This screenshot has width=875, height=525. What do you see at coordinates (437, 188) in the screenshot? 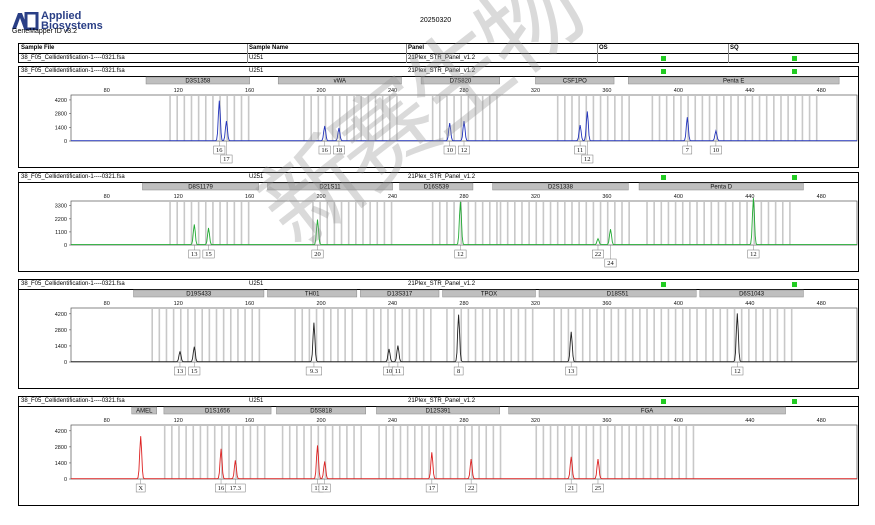
I see `marker-label: D16S539` at bounding box center [437, 188].